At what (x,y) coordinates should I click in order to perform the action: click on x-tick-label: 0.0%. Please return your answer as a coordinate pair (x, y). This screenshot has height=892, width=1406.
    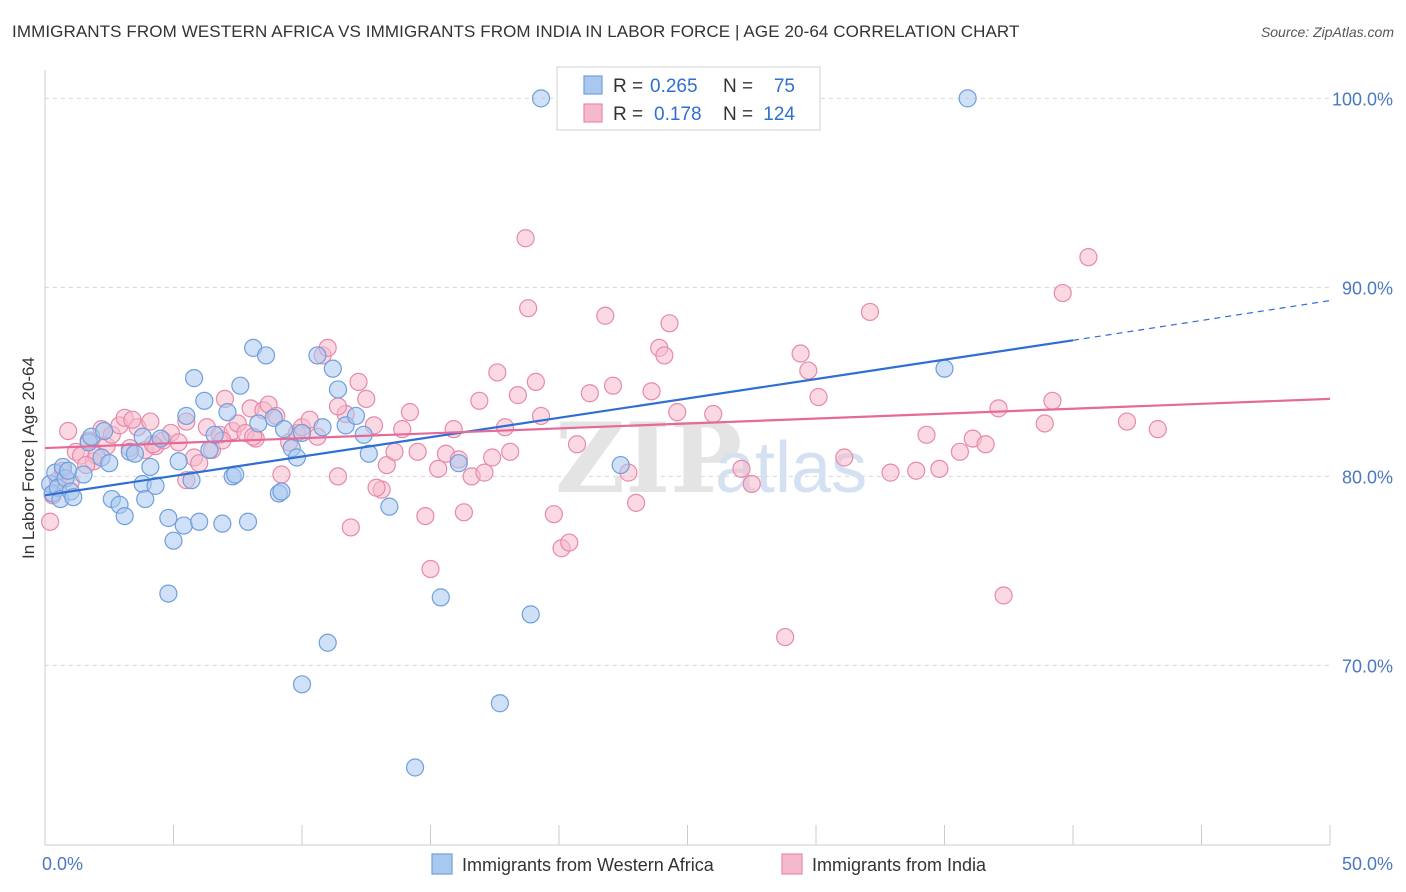
    Looking at the image, I should click on (62, 864).